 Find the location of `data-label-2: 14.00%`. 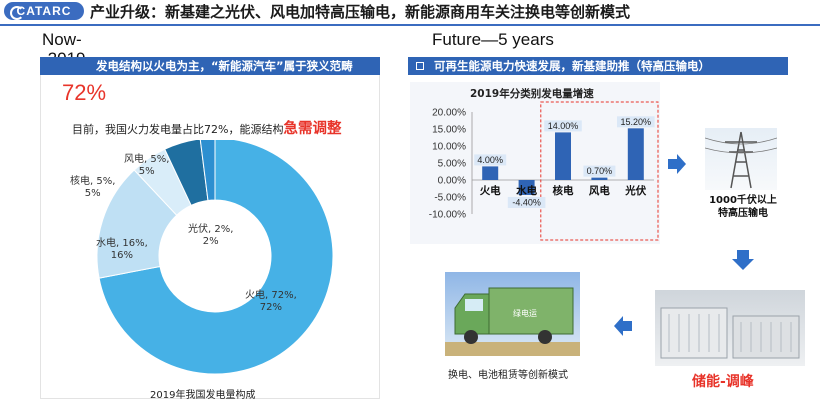

data-label-2: 14.00% is located at coordinates (563, 126).